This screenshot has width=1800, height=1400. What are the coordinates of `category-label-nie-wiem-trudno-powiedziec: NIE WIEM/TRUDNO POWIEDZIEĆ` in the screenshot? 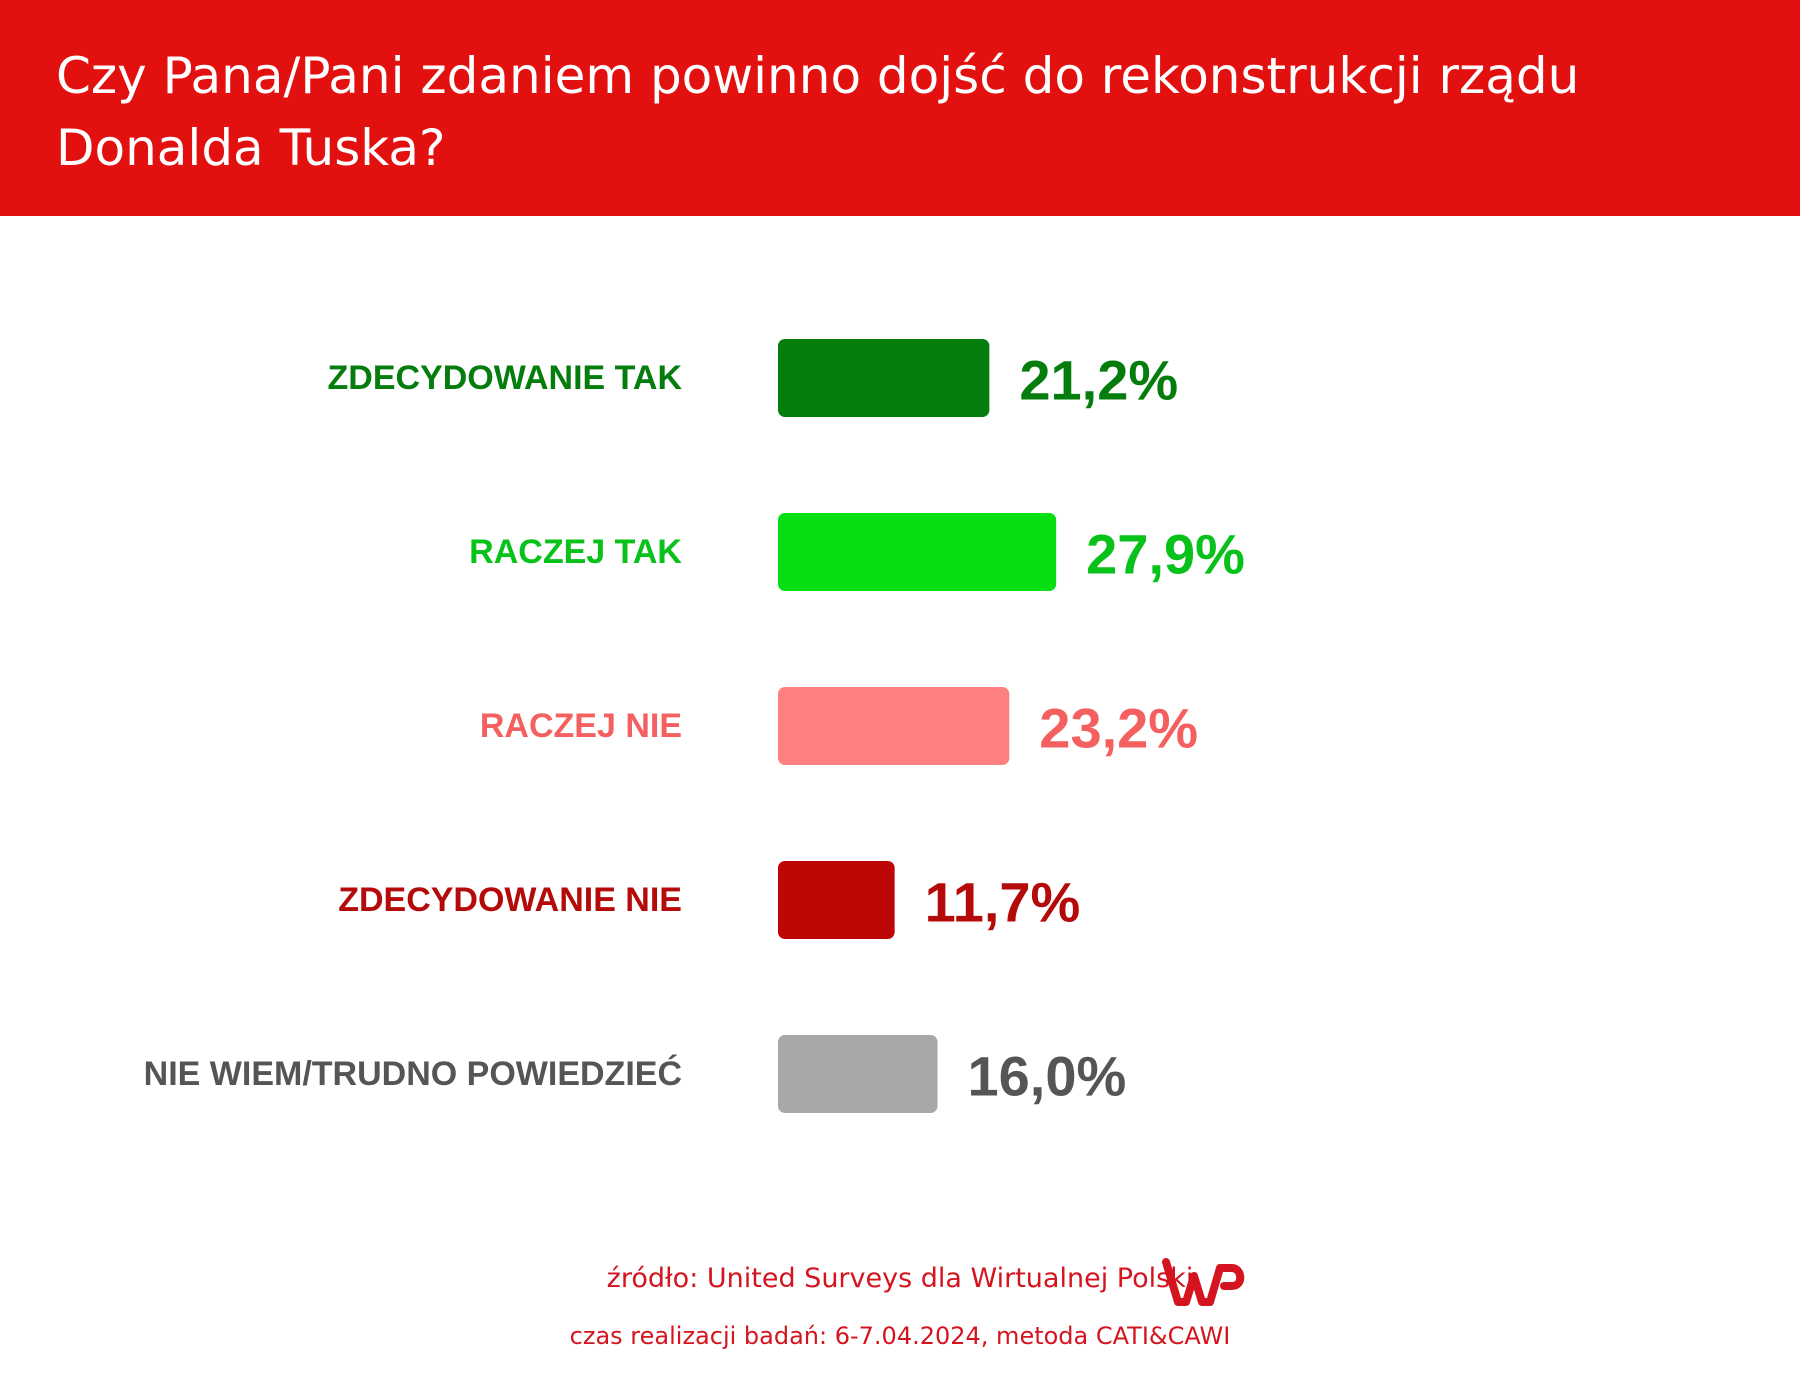 It's located at (413, 1074).